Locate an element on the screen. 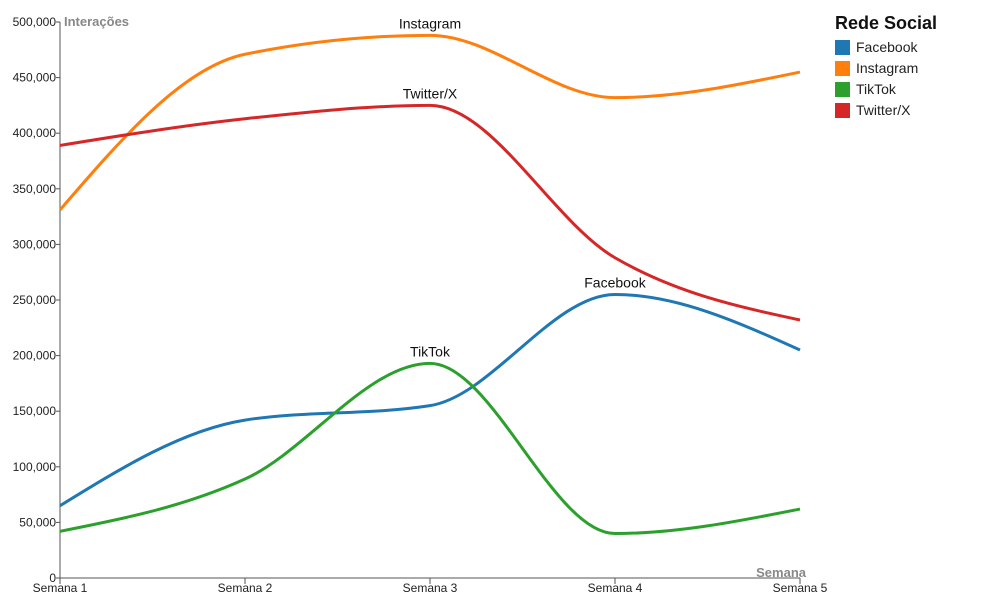 This screenshot has width=1005, height=600. x-tick-label: Semana 3 is located at coordinates (430, 588).